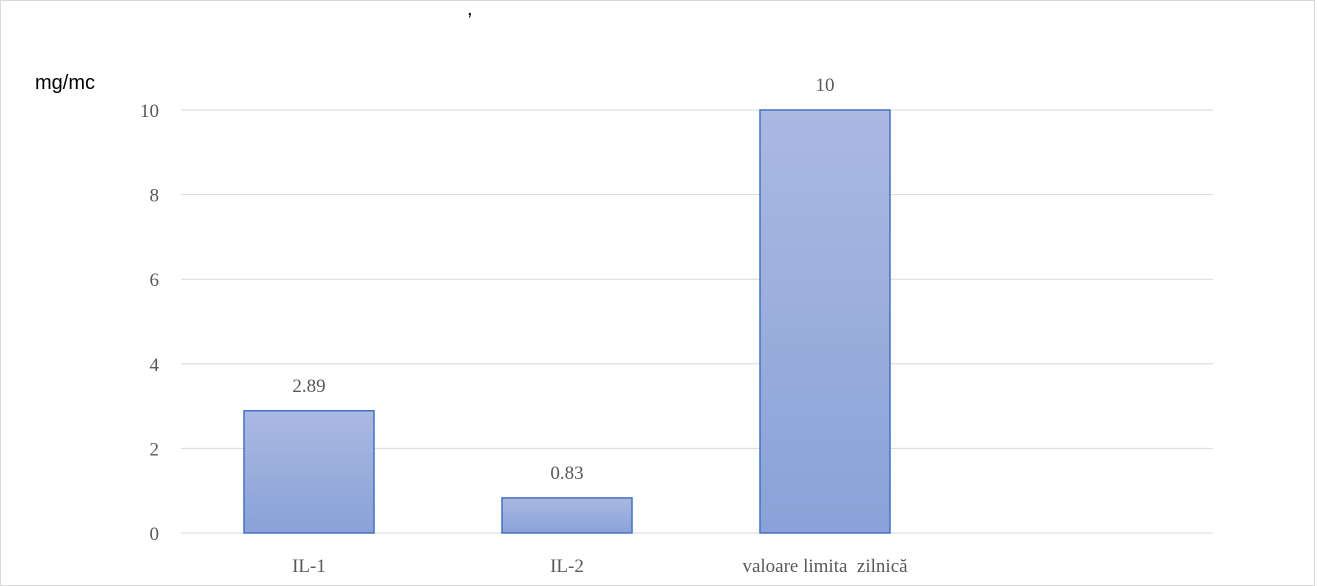 This screenshot has height=586, width=1317. I want to click on y-tick-label-2: 2, so click(155, 449).